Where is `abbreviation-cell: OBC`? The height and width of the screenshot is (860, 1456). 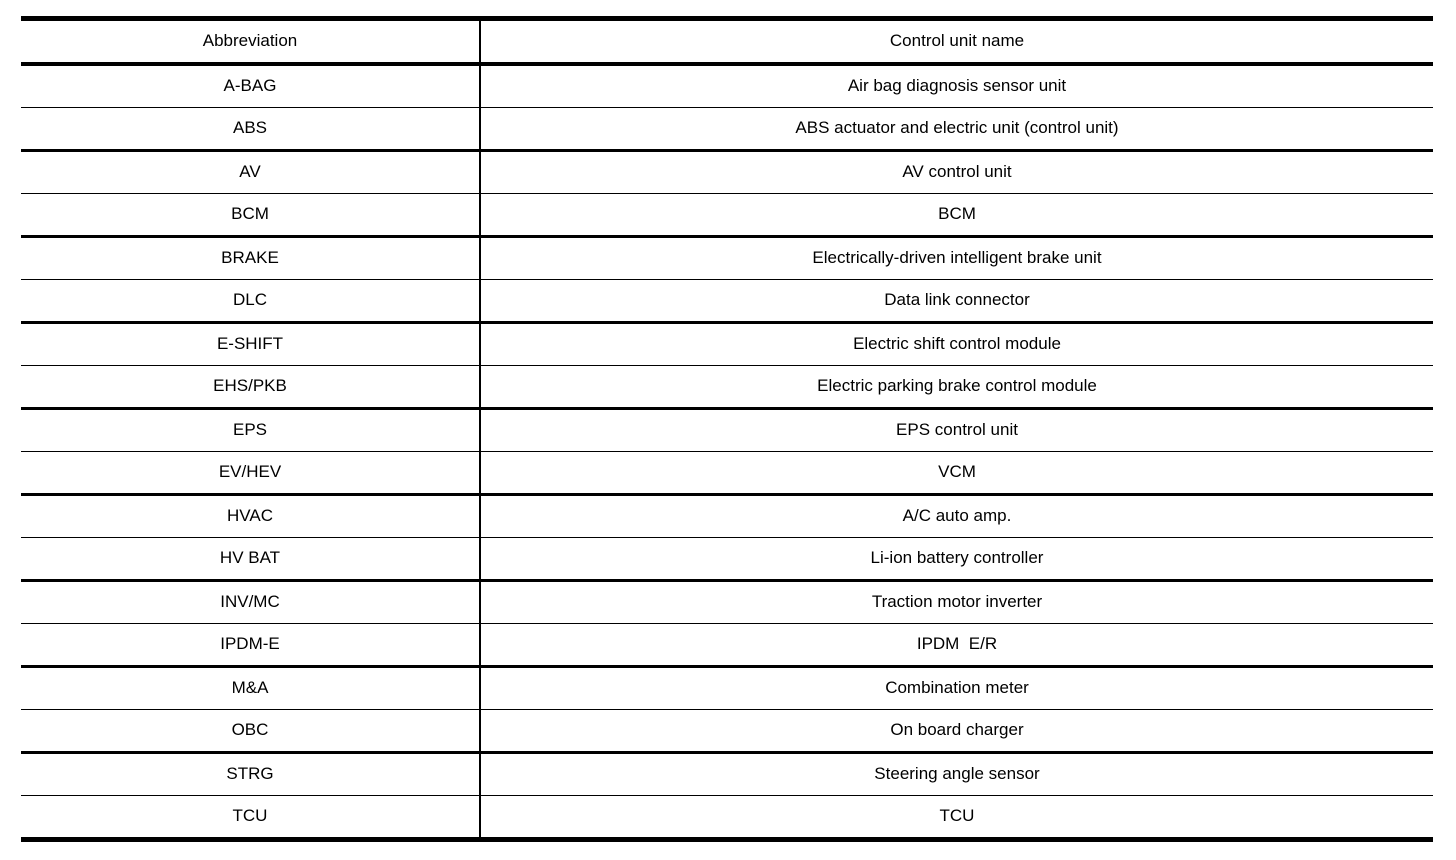
abbreviation-cell: OBC is located at coordinates (251, 731).